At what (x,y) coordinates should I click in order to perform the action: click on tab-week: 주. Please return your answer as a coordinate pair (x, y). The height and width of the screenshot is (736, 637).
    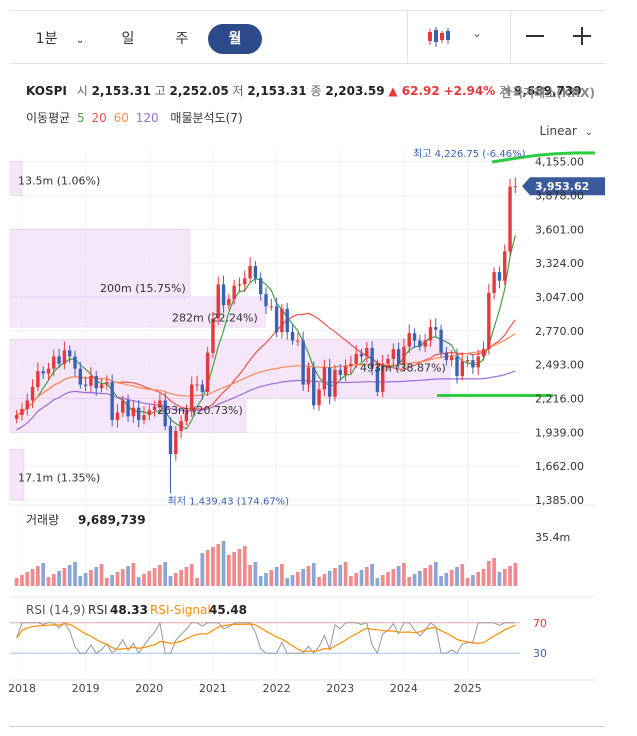
    Looking at the image, I should click on (182, 39).